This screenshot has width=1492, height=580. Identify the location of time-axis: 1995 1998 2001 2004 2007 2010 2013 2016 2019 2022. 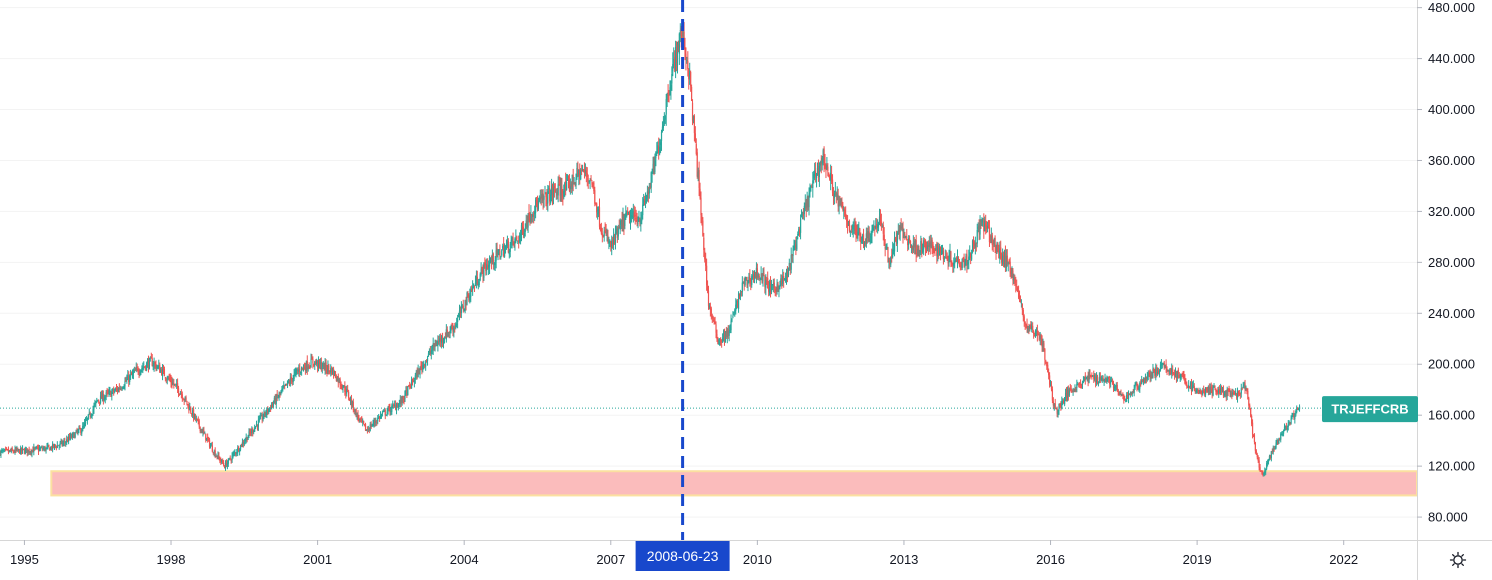
(684, 553).